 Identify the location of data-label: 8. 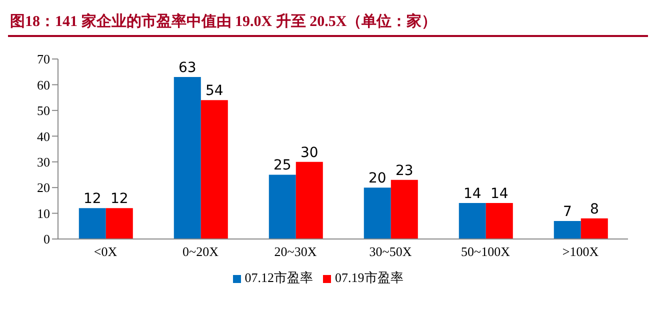
(594, 209).